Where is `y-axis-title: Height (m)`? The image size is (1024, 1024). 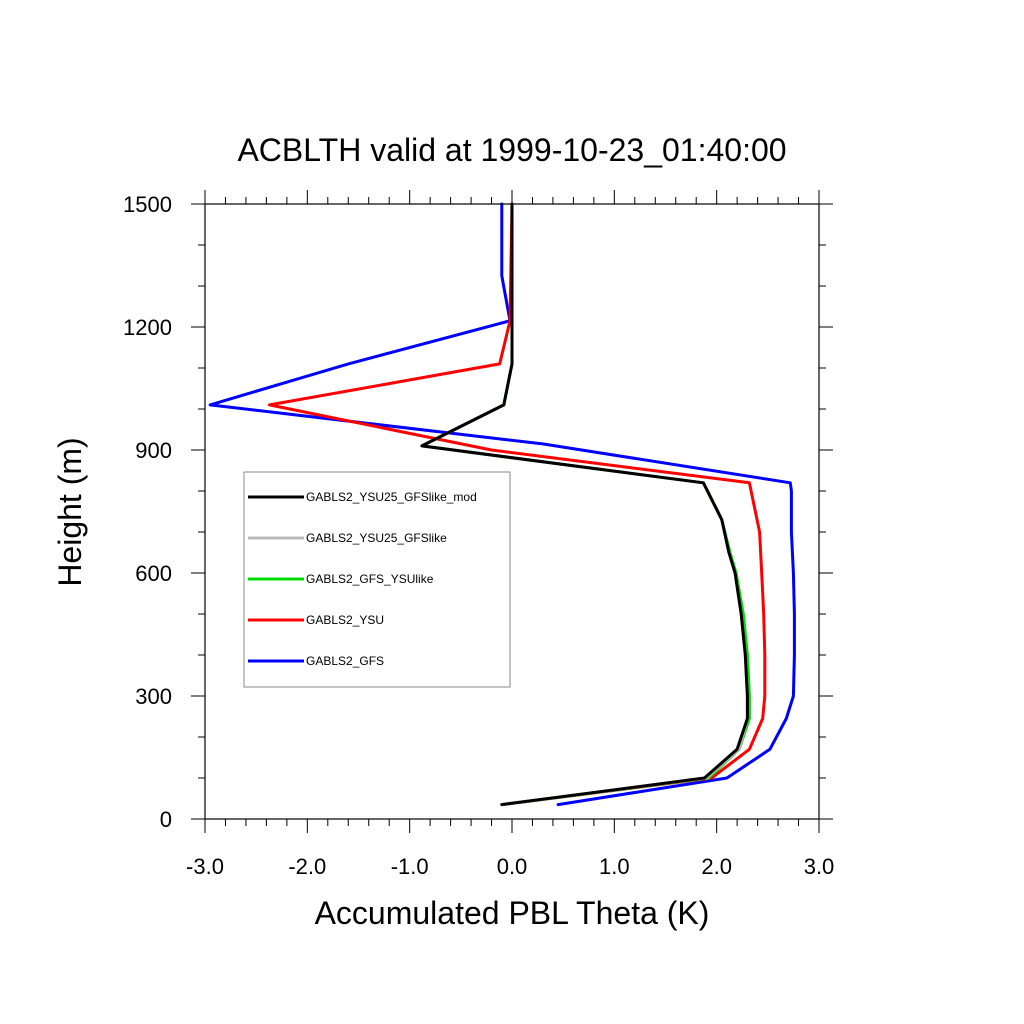 y-axis-title: Height (m) is located at coordinates (70, 511).